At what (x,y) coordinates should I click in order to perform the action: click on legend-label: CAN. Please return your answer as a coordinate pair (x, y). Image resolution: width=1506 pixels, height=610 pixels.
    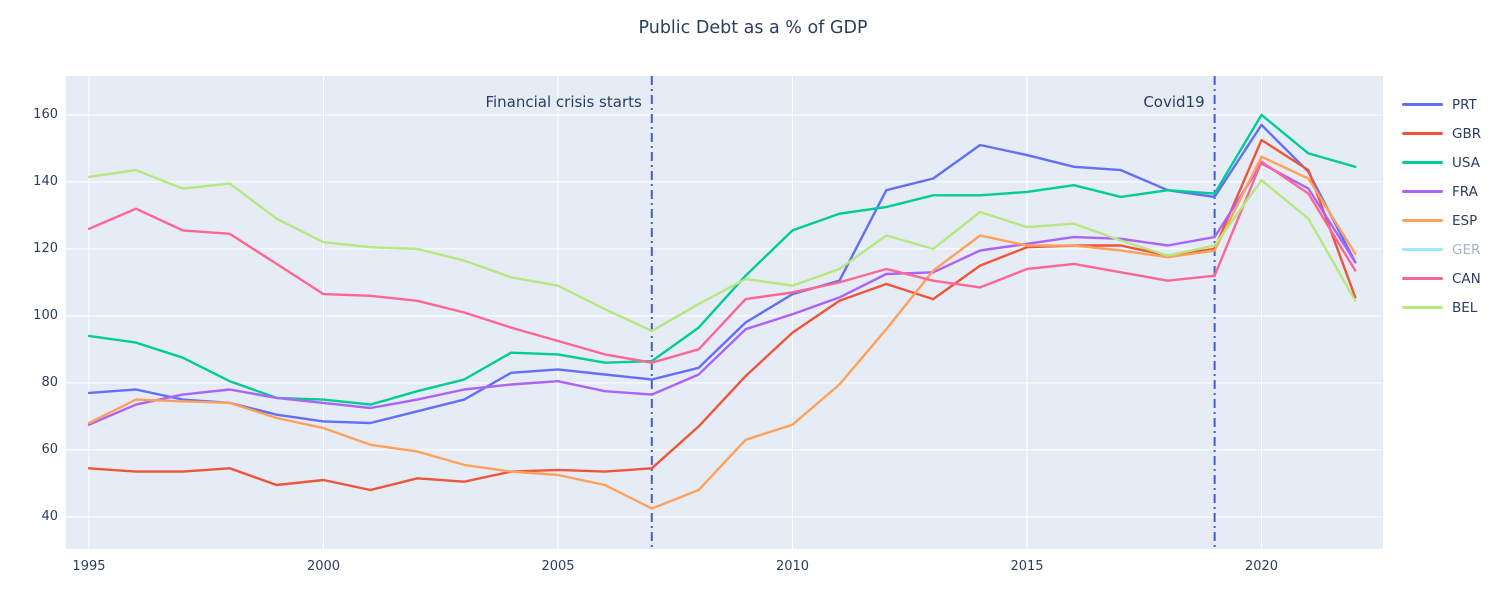
    Looking at the image, I should click on (1466, 278).